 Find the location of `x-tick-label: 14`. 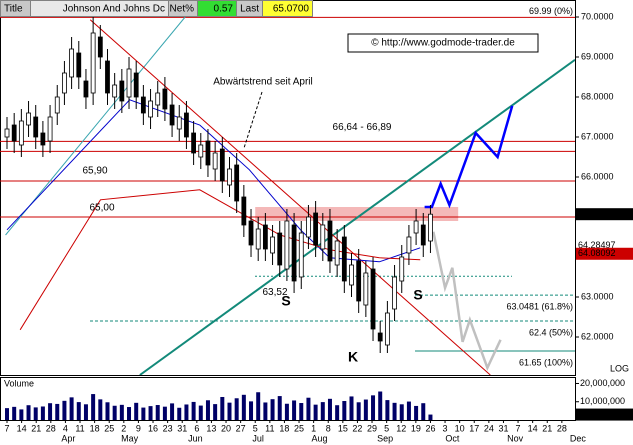

x-tick-label: 14 is located at coordinates (22, 428).